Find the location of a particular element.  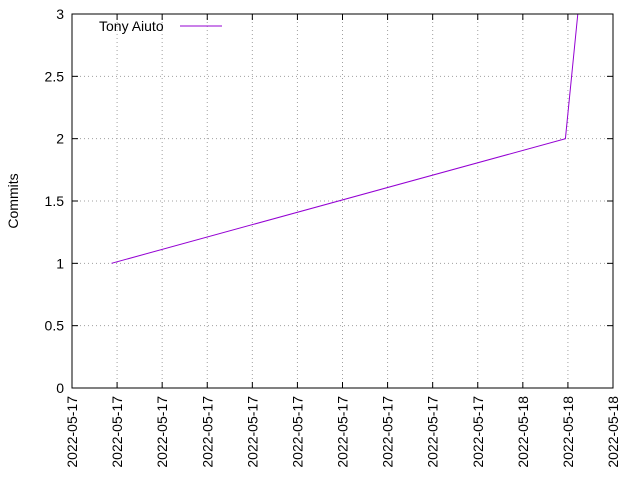

y-tick-labels: 0 0.5 1 1.5 2 2.5 3 is located at coordinates (55, 201).